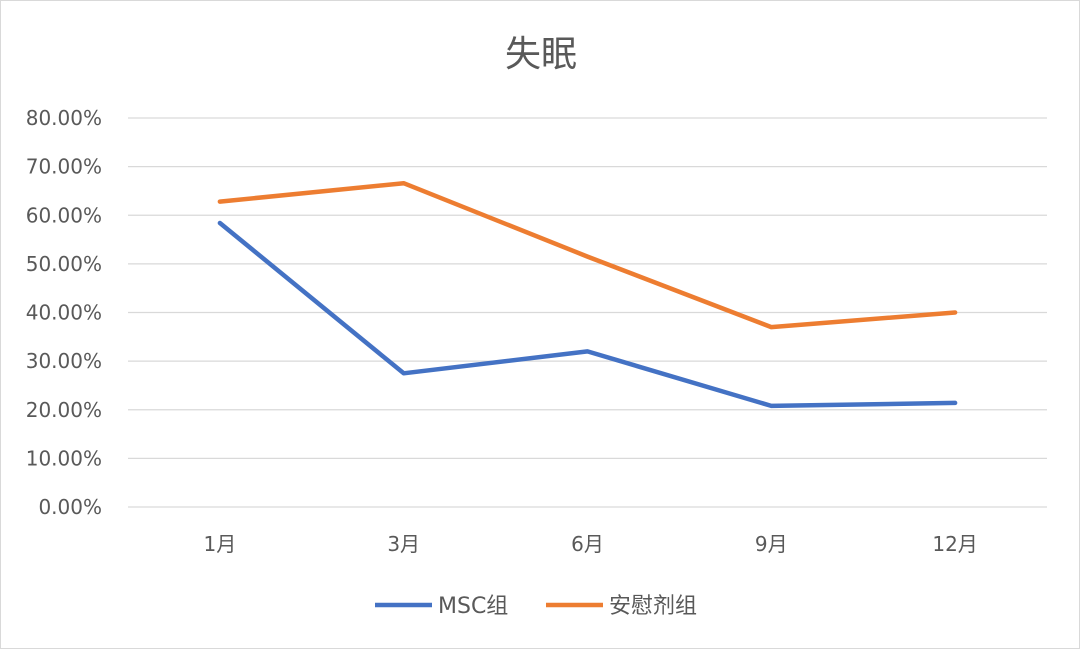  I want to click on y-tick-label: 70.00%, so click(64, 167).